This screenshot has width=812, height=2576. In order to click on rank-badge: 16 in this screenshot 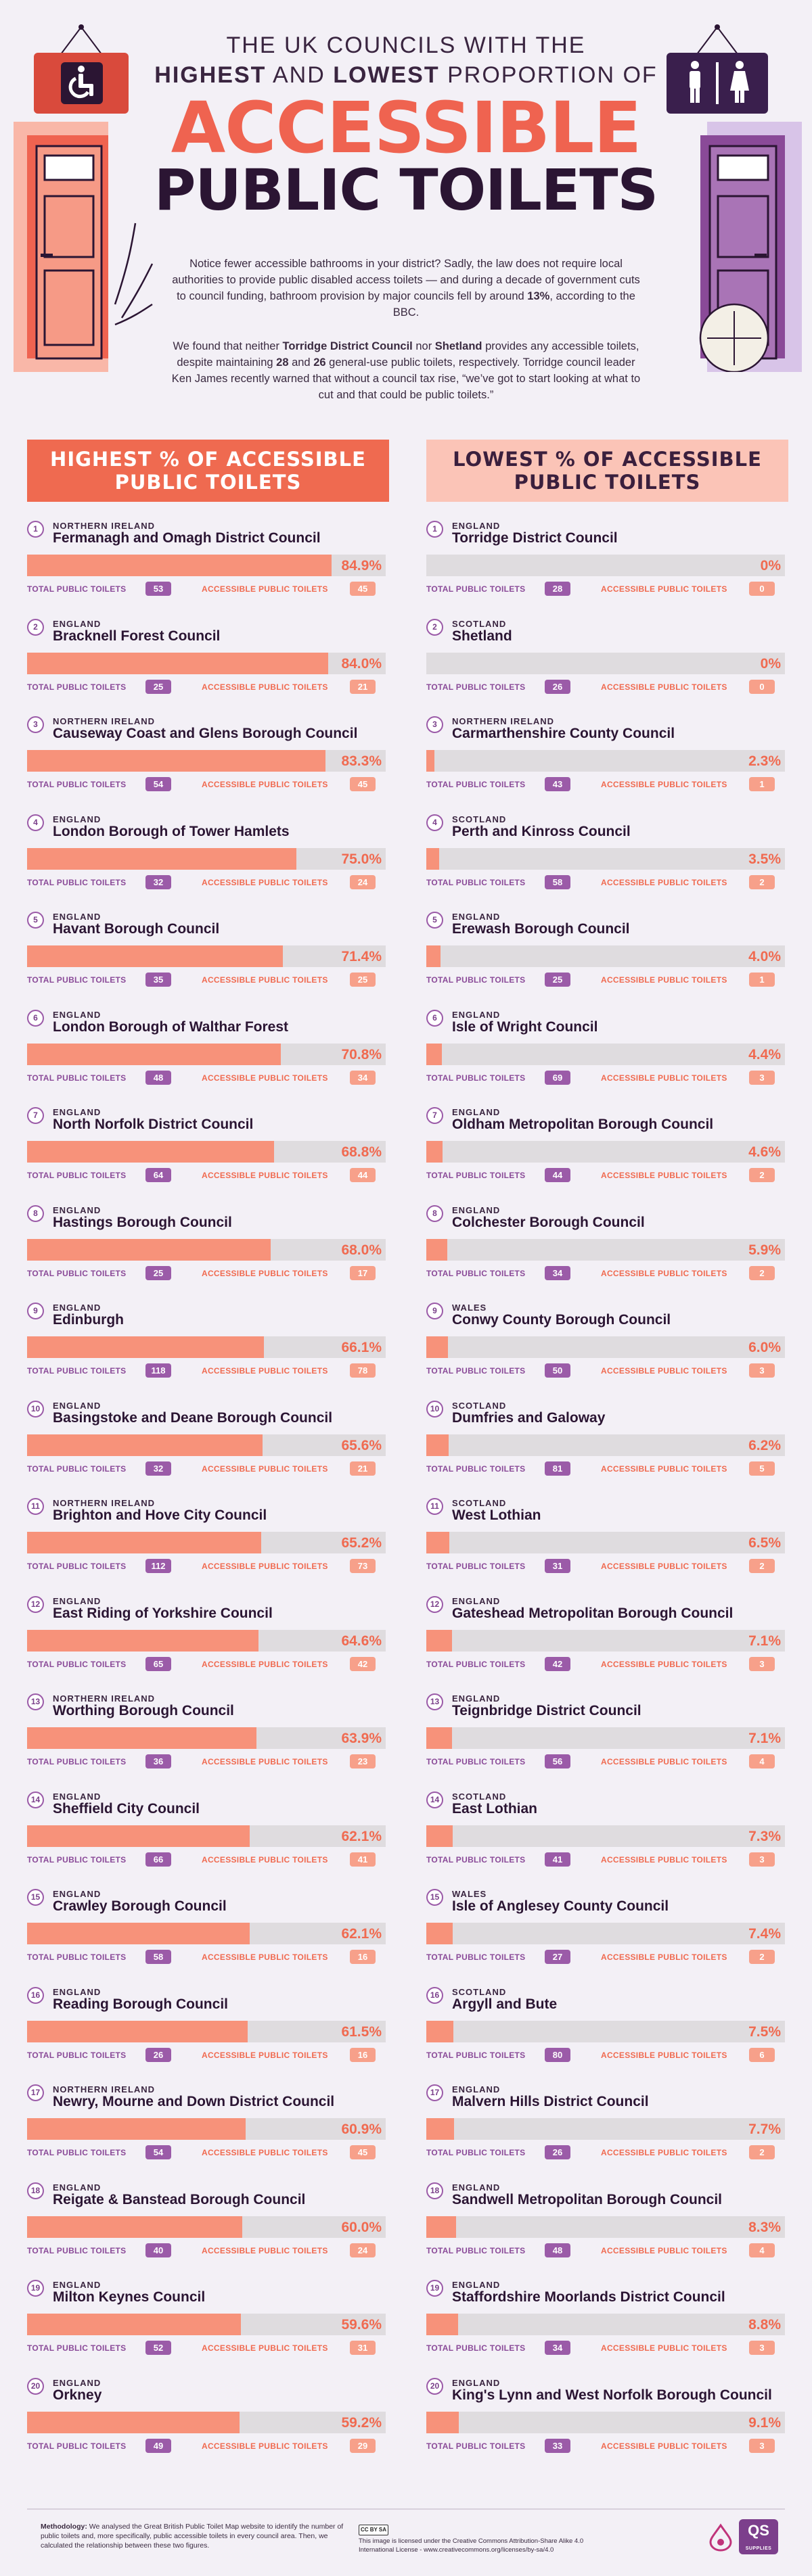, I will do `click(35, 1995)`.